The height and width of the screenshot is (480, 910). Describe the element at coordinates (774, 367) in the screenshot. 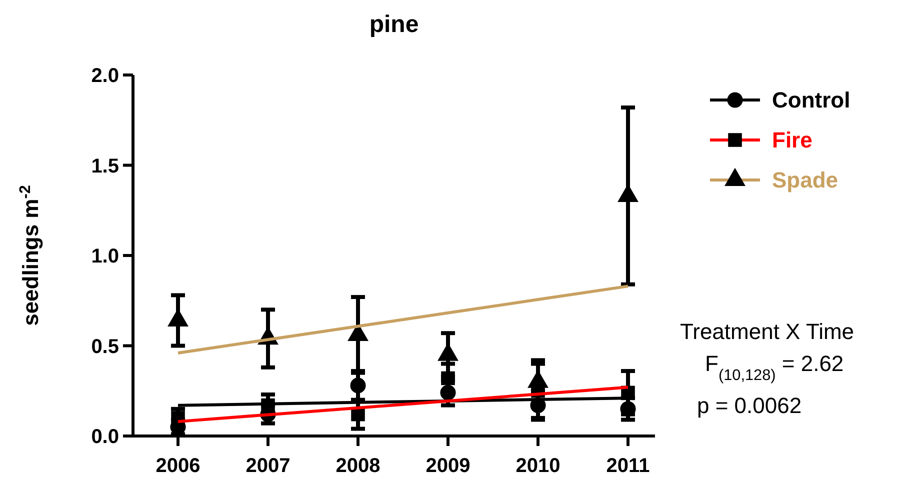

I see `text: F$_{(10,128)}$ = 2.62` at that location.